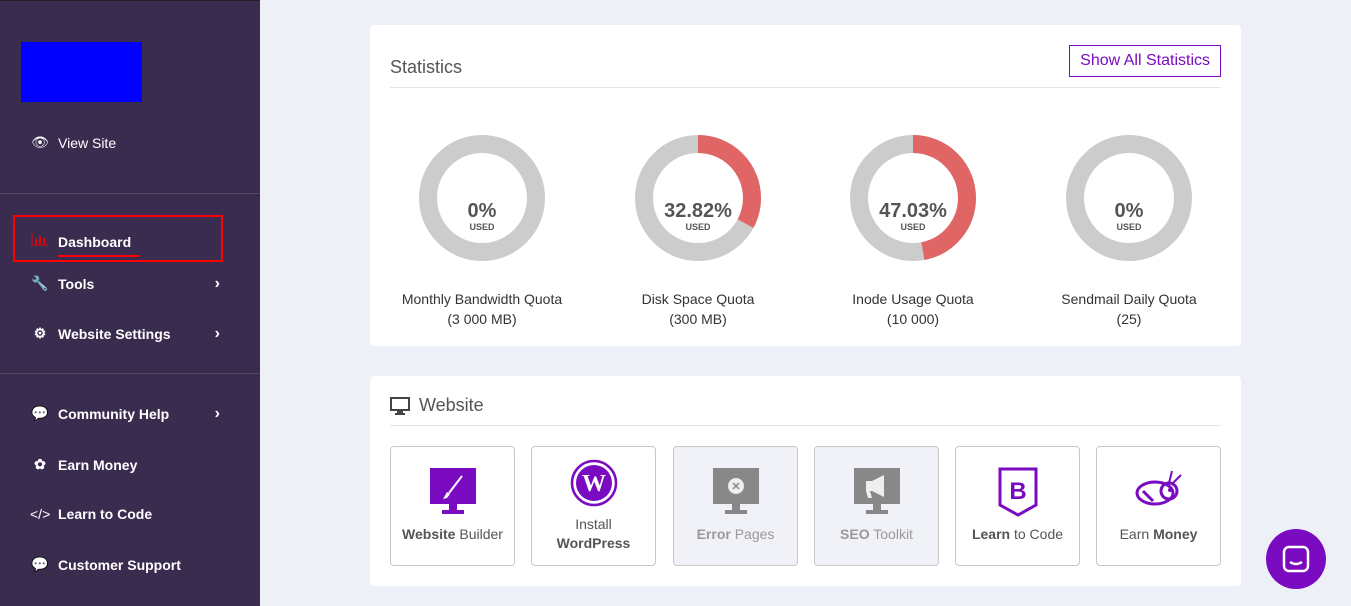 The image size is (1351, 606). I want to click on sidebar-item-earn-money: ✿ Earn Money, so click(125, 464).